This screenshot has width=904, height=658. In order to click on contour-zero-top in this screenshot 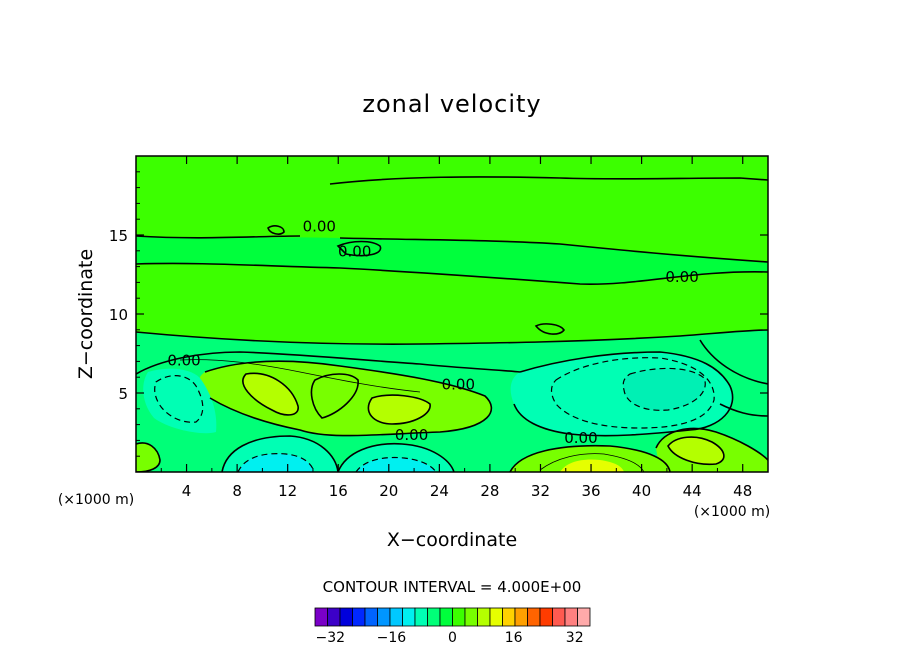, I will do `click(548, 180)`.